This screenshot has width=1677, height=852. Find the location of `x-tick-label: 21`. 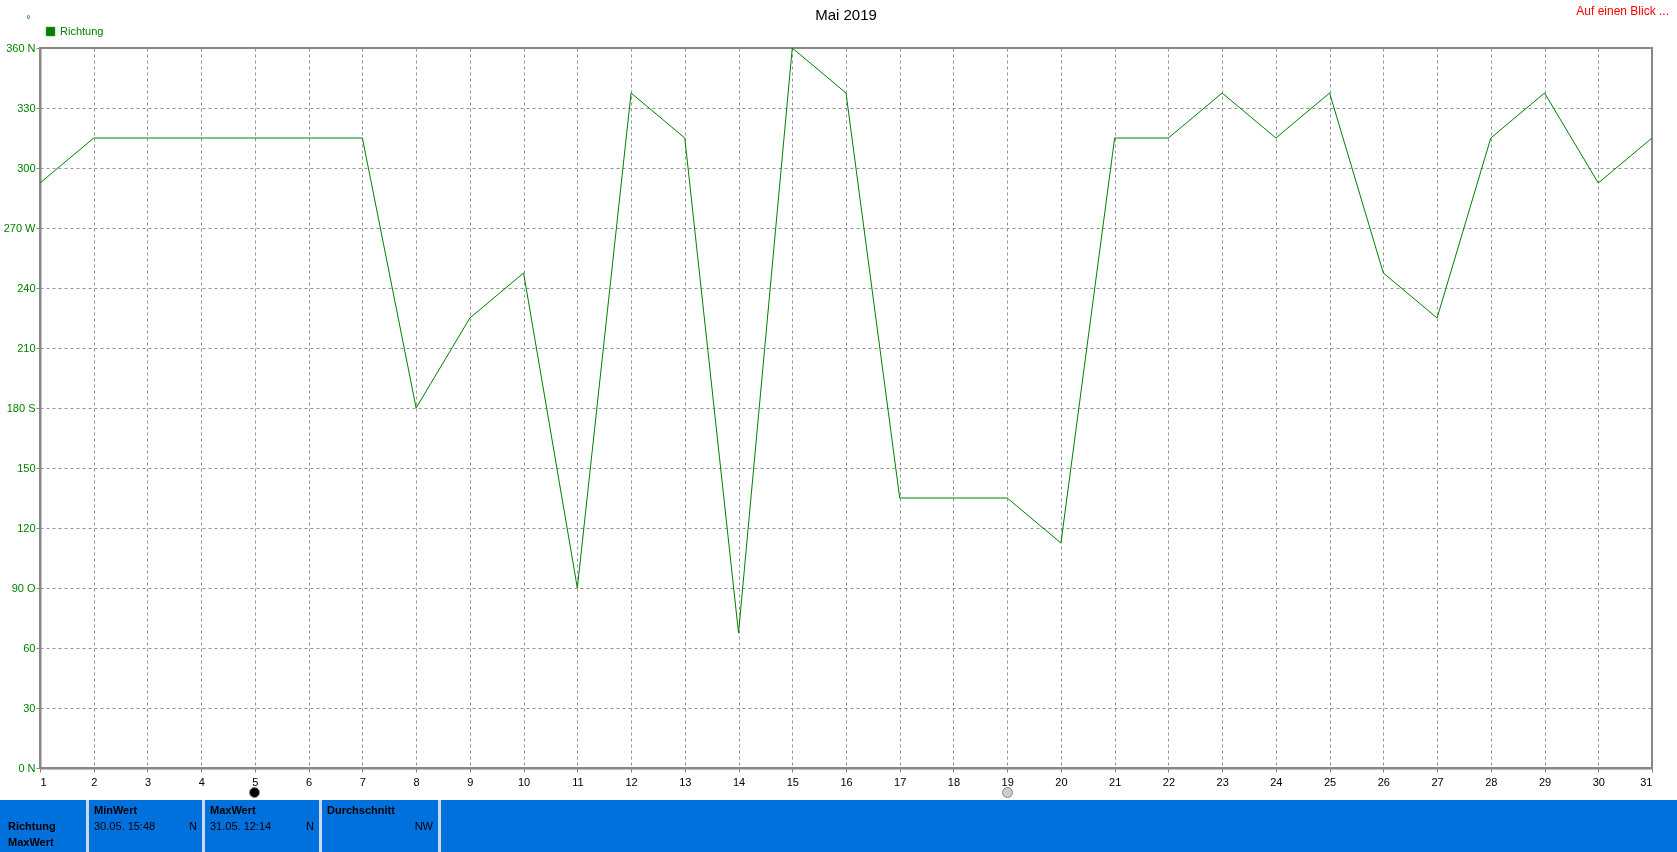

x-tick-label: 21 is located at coordinates (1115, 781).